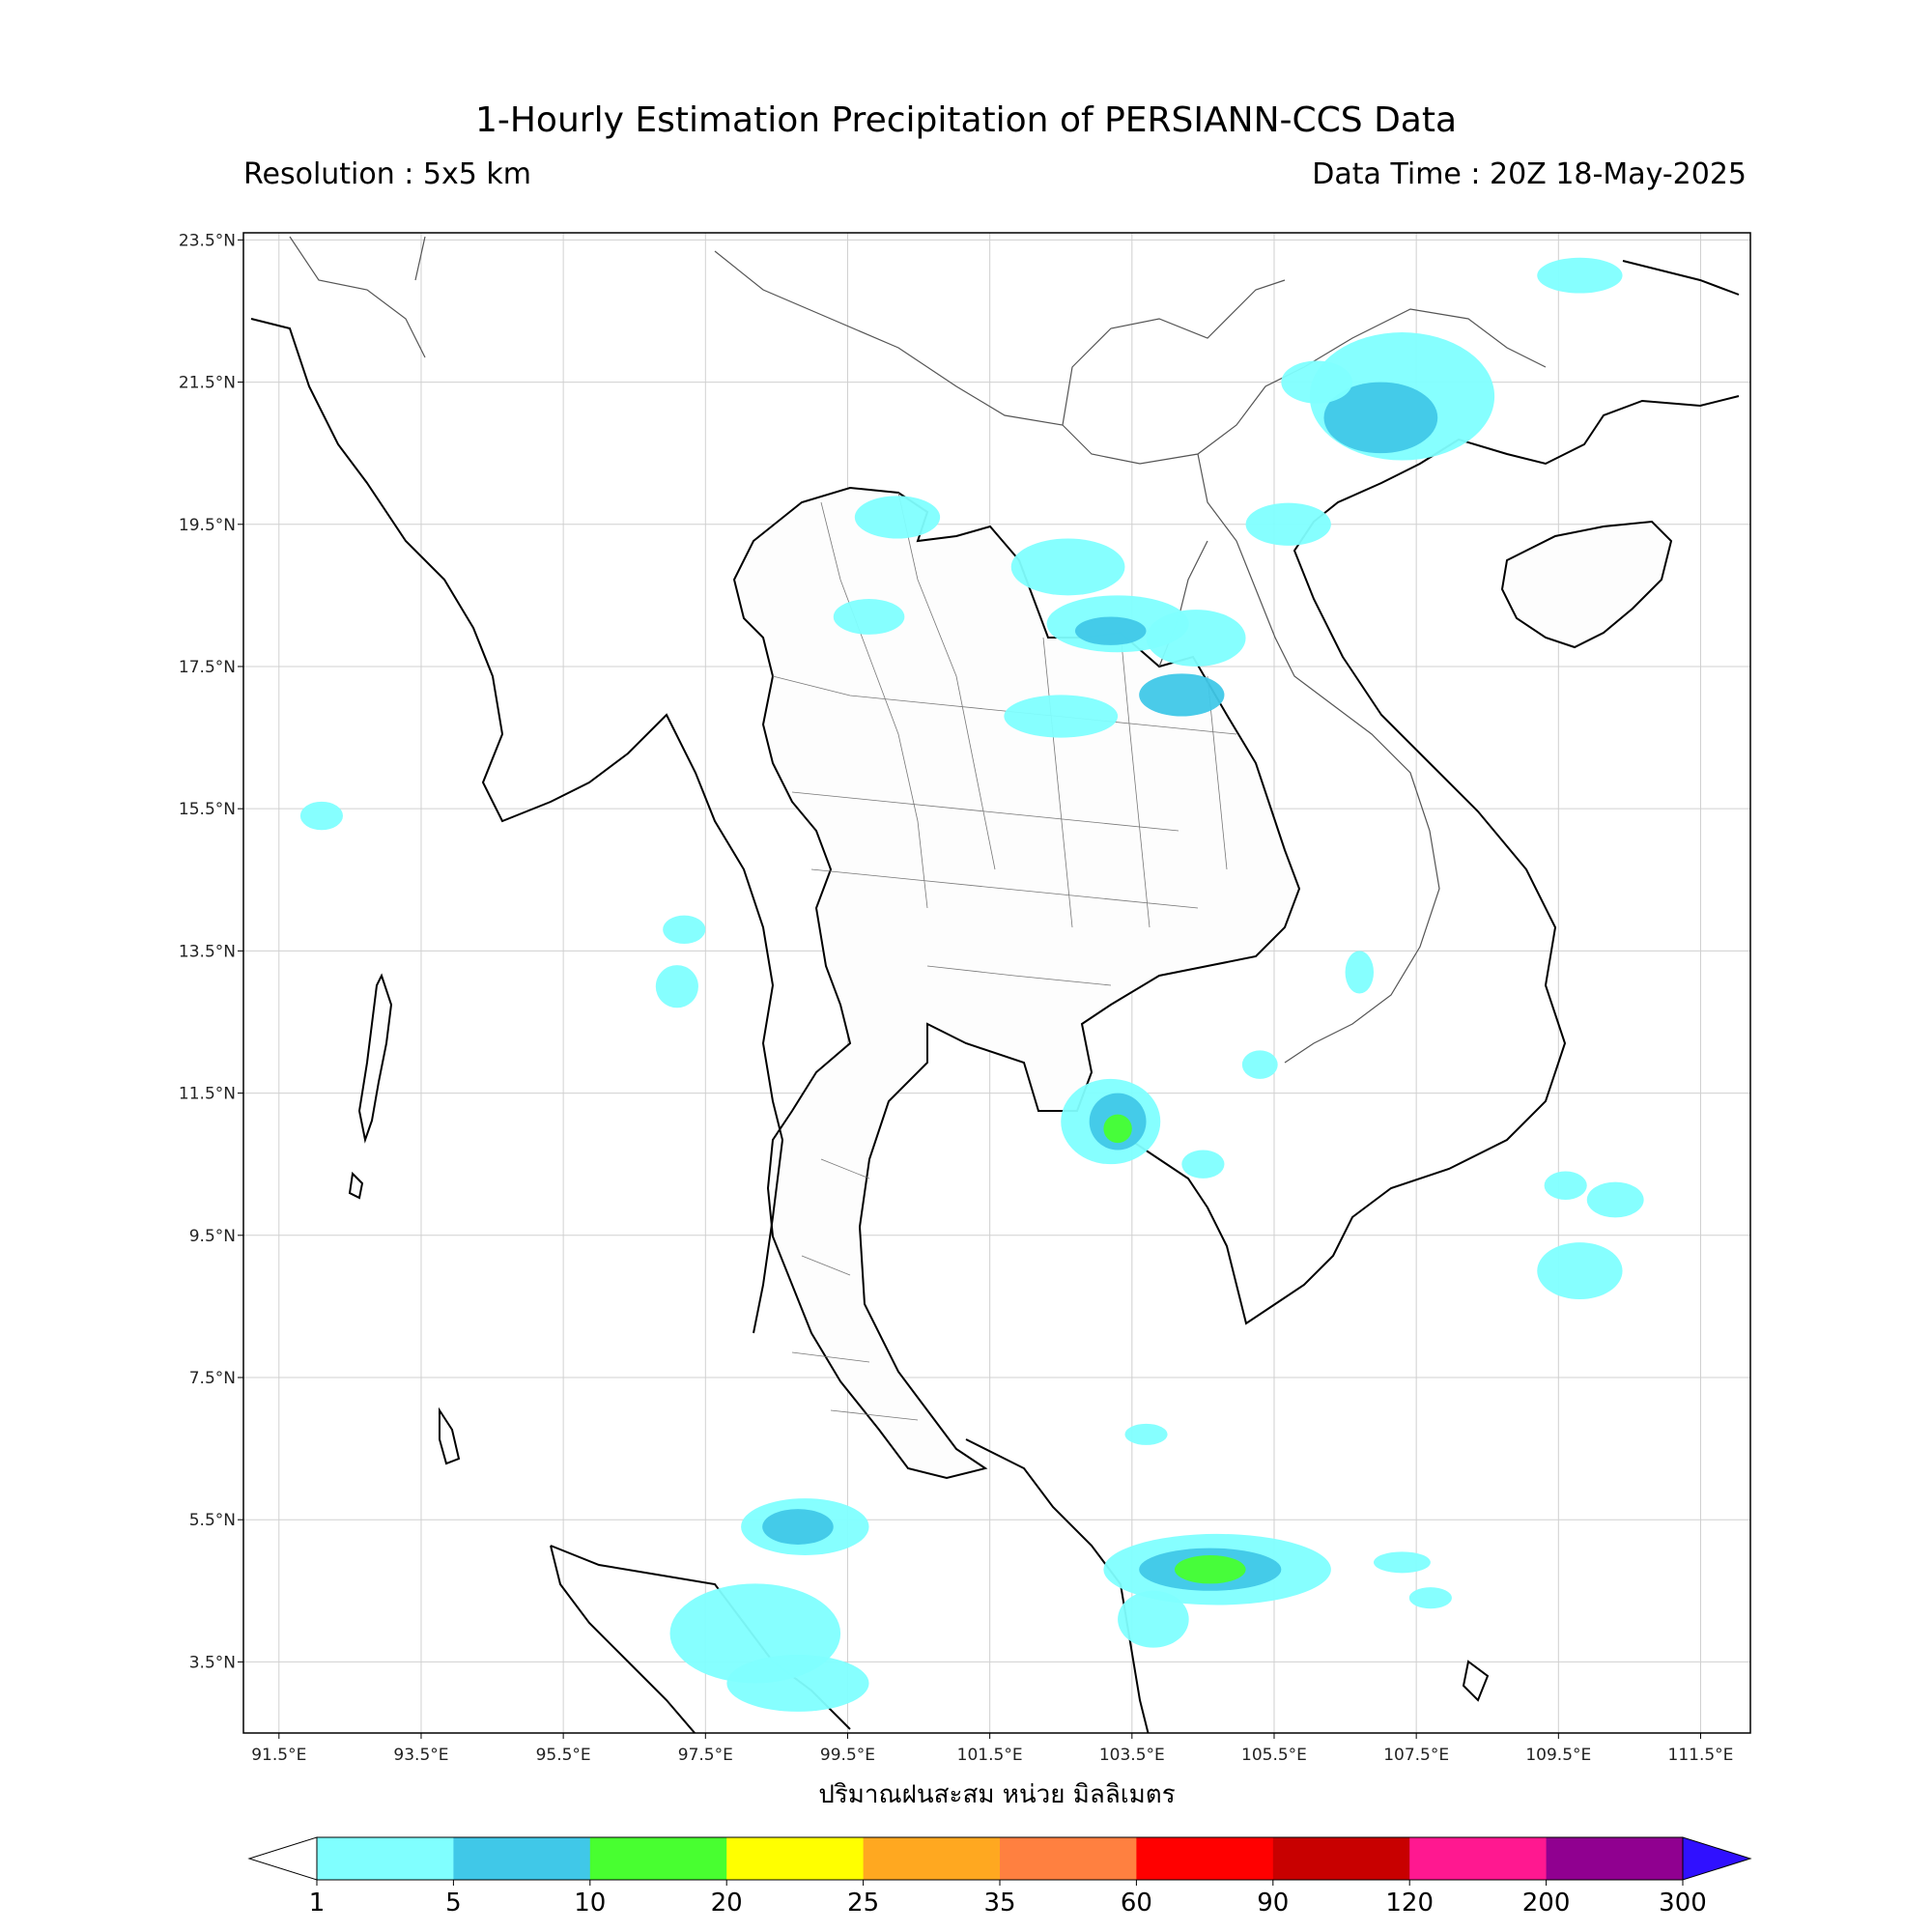 The width and height of the screenshot is (1932, 1932). What do you see at coordinates (212, 1520) in the screenshot?
I see `lat-tick-label: 5.5°N` at bounding box center [212, 1520].